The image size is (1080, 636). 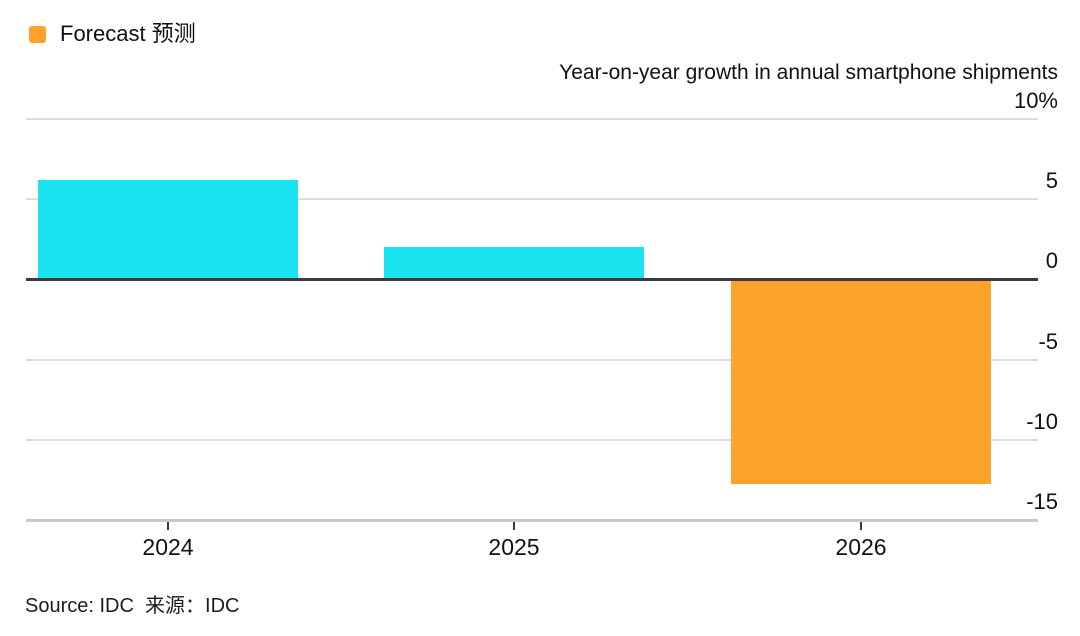 I want to click on bar-2025, so click(x=514, y=263).